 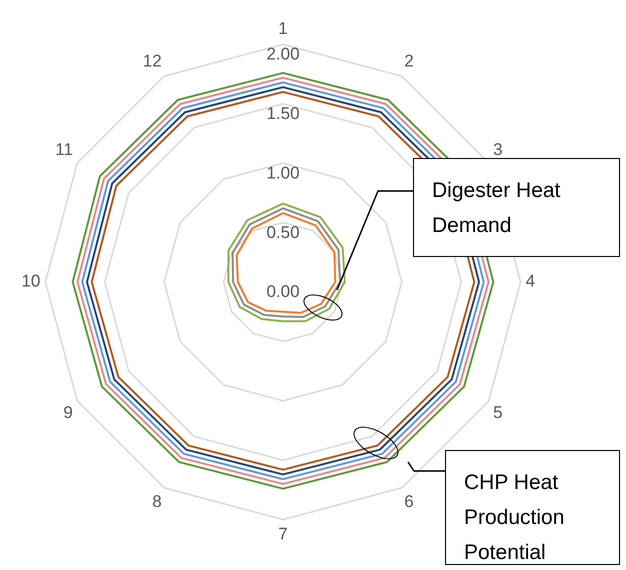 I want to click on spoke-label: 2, so click(x=409, y=60).